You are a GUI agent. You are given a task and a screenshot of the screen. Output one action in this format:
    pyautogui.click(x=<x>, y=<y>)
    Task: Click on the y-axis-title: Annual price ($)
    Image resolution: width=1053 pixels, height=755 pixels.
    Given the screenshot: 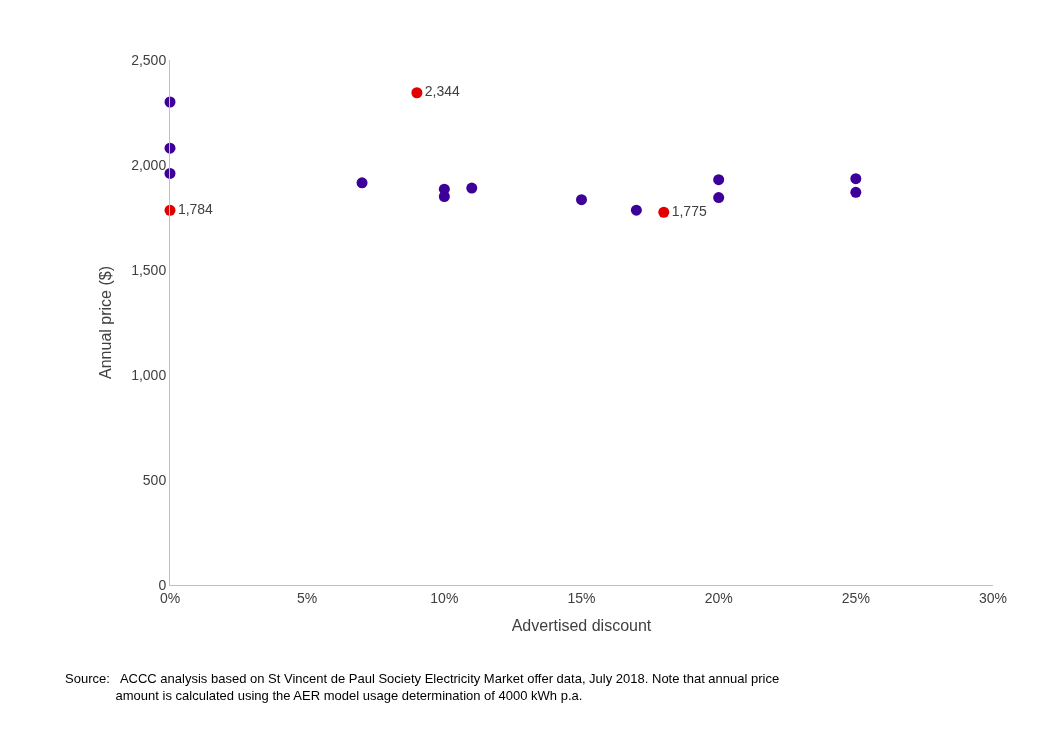 What is the action you would take?
    pyautogui.click(x=106, y=322)
    